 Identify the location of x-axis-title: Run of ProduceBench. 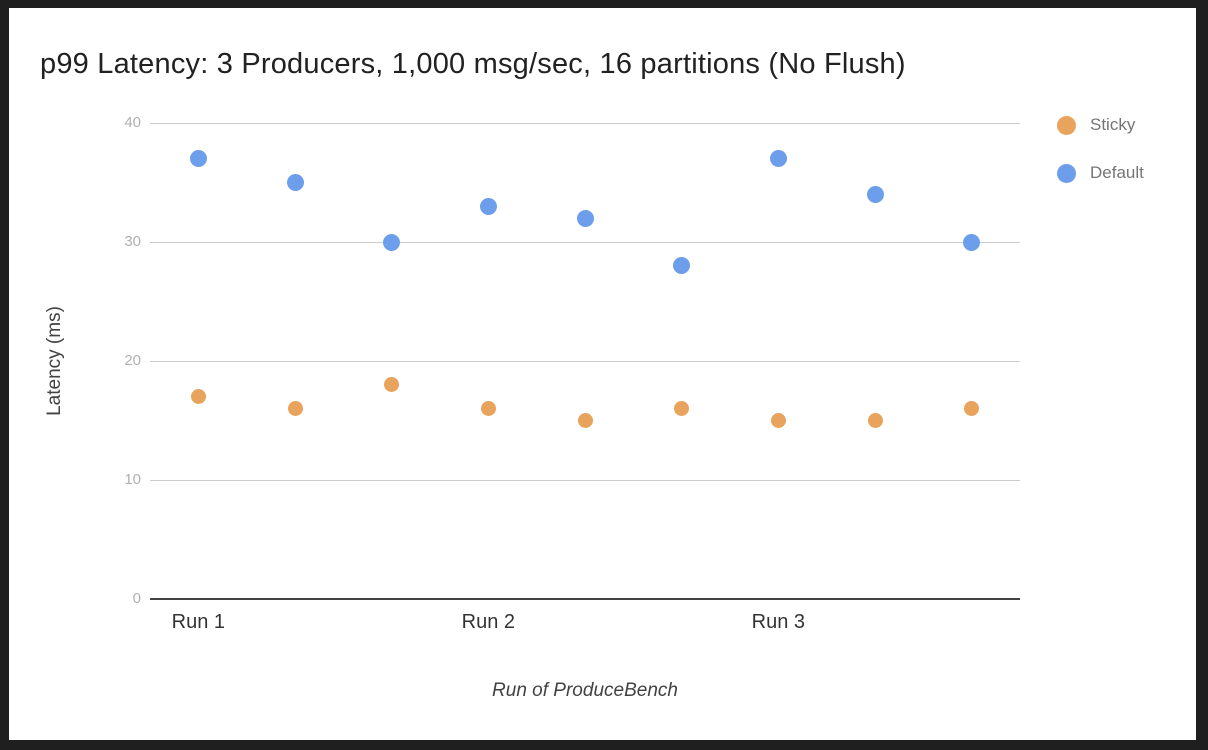
(585, 690).